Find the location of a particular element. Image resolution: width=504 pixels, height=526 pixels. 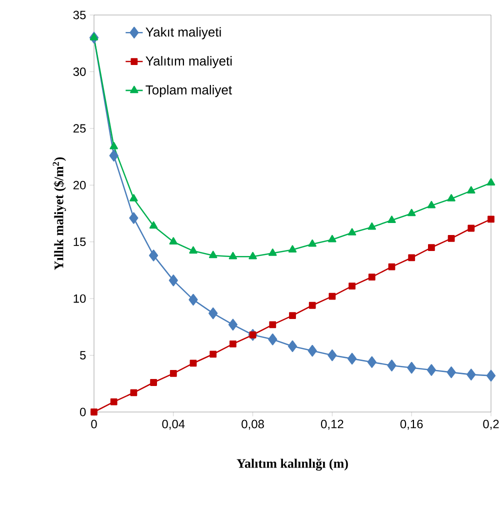

legend-label: Yalıtım maliyeti is located at coordinates (189, 62).